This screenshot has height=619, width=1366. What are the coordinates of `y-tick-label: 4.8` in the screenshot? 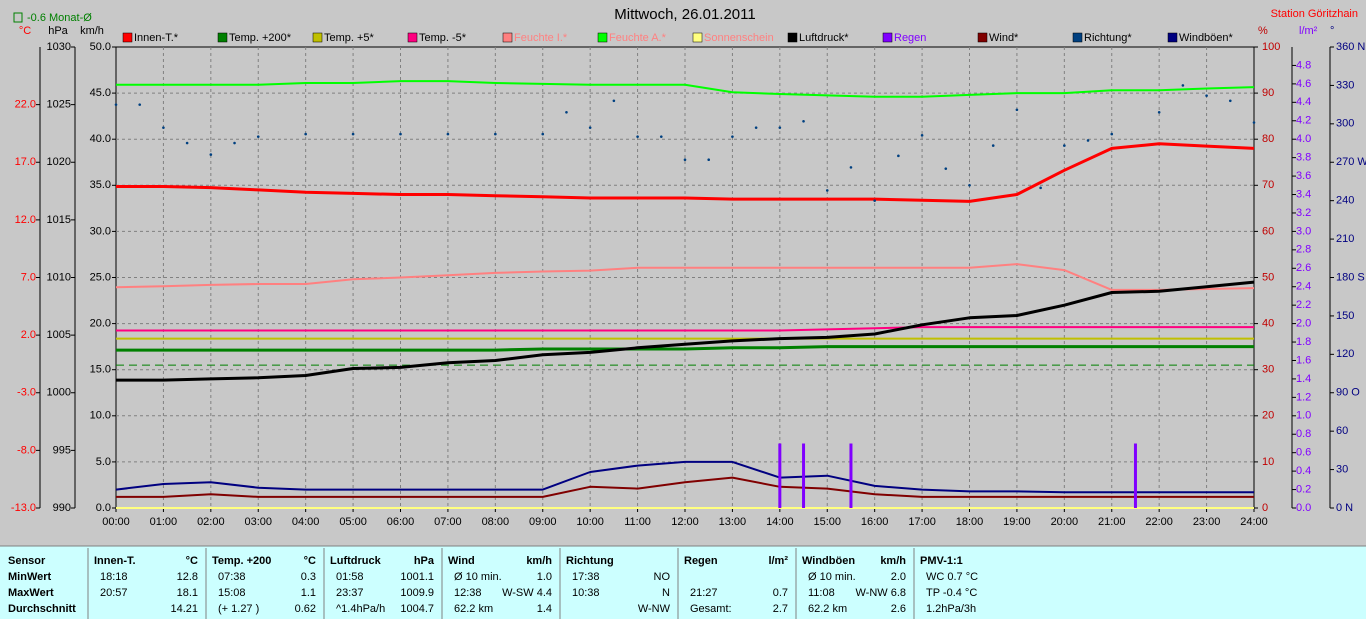 It's located at (1303, 65).